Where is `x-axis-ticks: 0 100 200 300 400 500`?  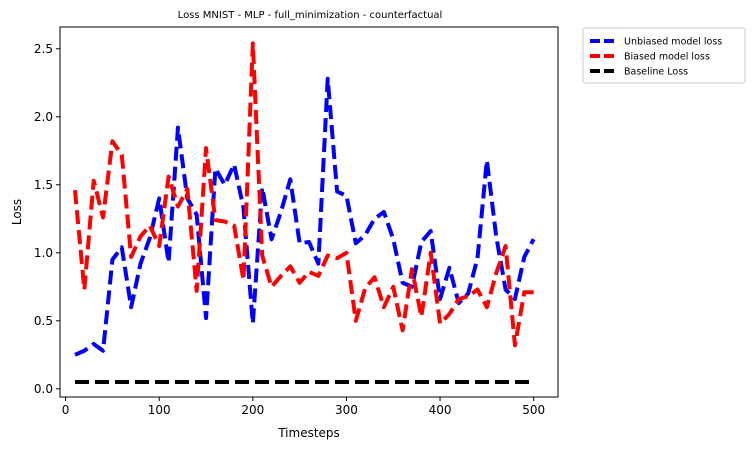 x-axis-ticks: 0 100 200 300 400 500 is located at coordinates (303, 407).